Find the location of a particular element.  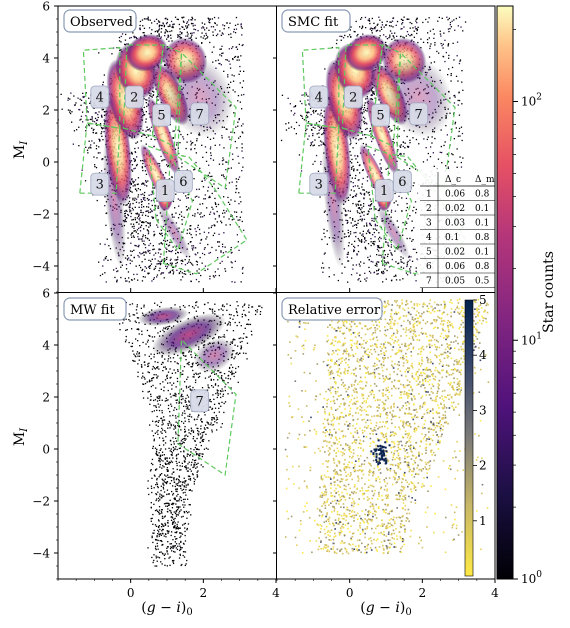

delta-table-cell: 2 is located at coordinates (429, 209).